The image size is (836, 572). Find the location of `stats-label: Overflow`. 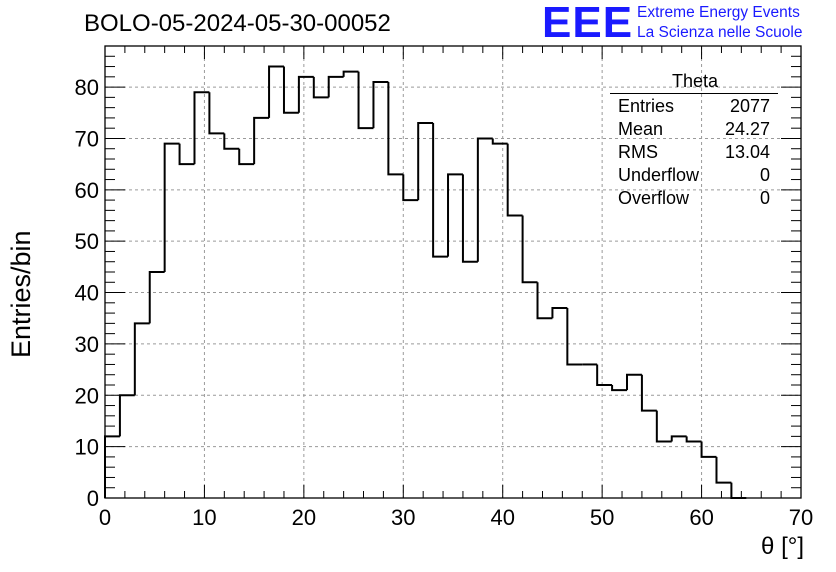

stats-label: Overflow is located at coordinates (654, 198).